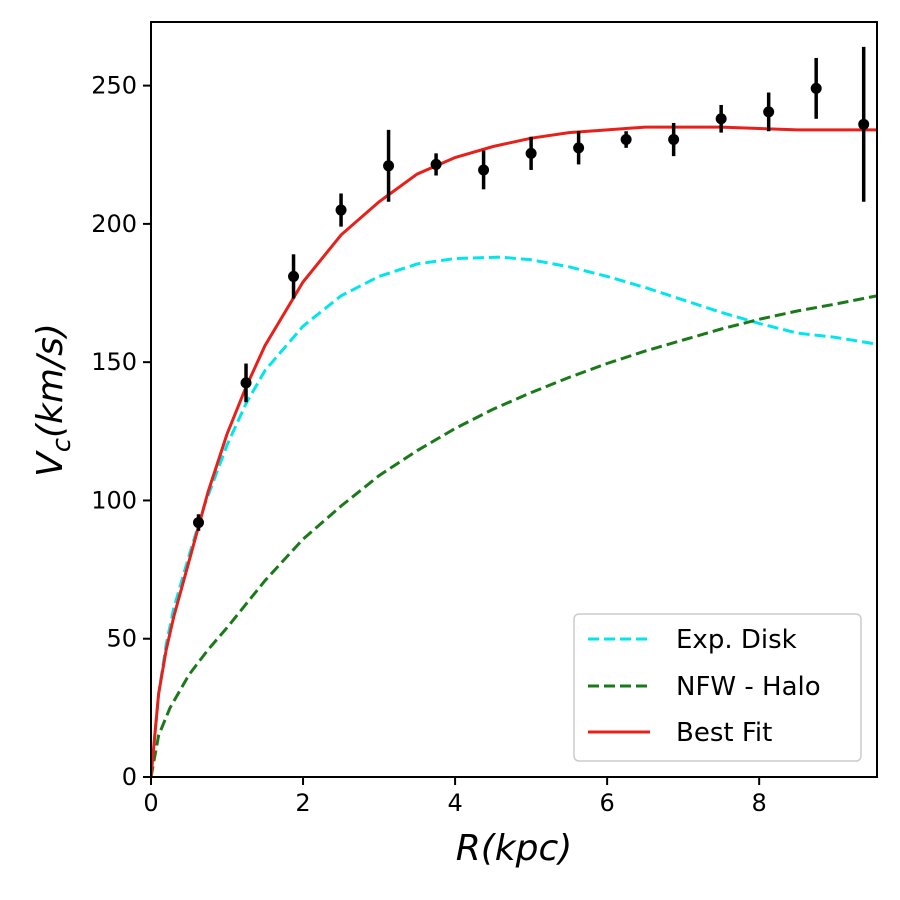 The height and width of the screenshot is (900, 900). What do you see at coordinates (514, 848) in the screenshot?
I see `x-axis-label: R(kpc)` at bounding box center [514, 848].